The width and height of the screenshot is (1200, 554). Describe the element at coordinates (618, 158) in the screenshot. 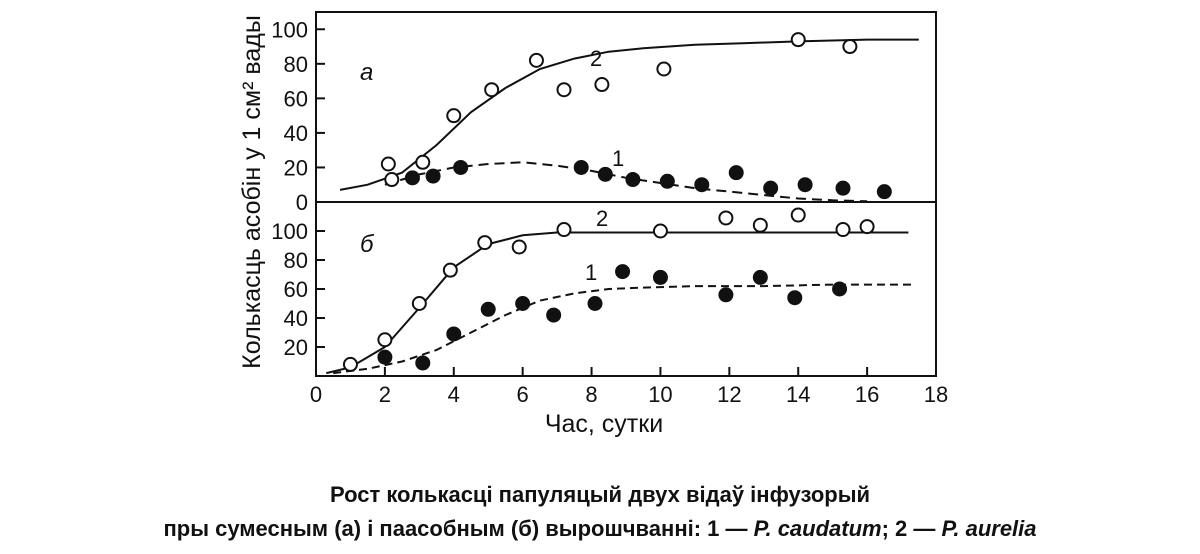

I see `panel-a-curve-label-1: 1` at that location.